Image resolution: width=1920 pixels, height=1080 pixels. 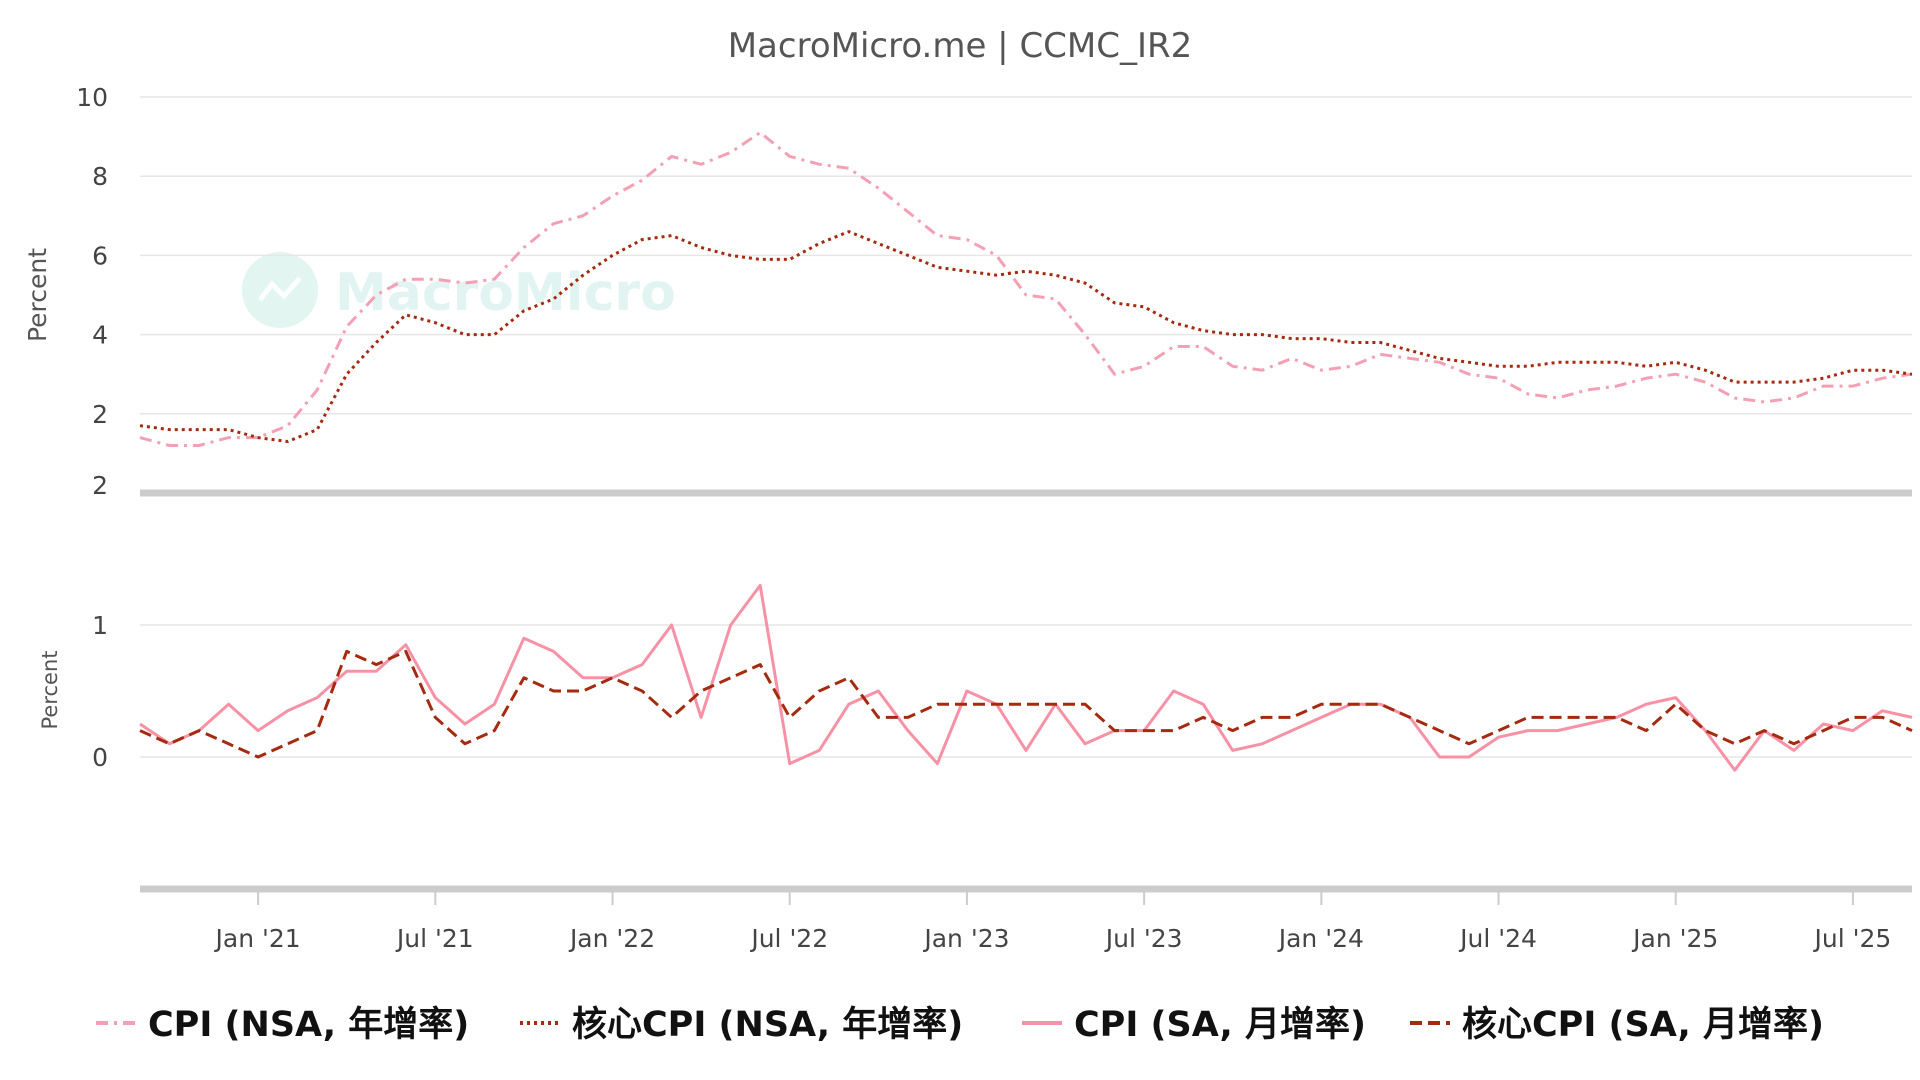 What do you see at coordinates (1143, 938) in the screenshot?
I see `x-tick-label: Jul '23` at bounding box center [1143, 938].